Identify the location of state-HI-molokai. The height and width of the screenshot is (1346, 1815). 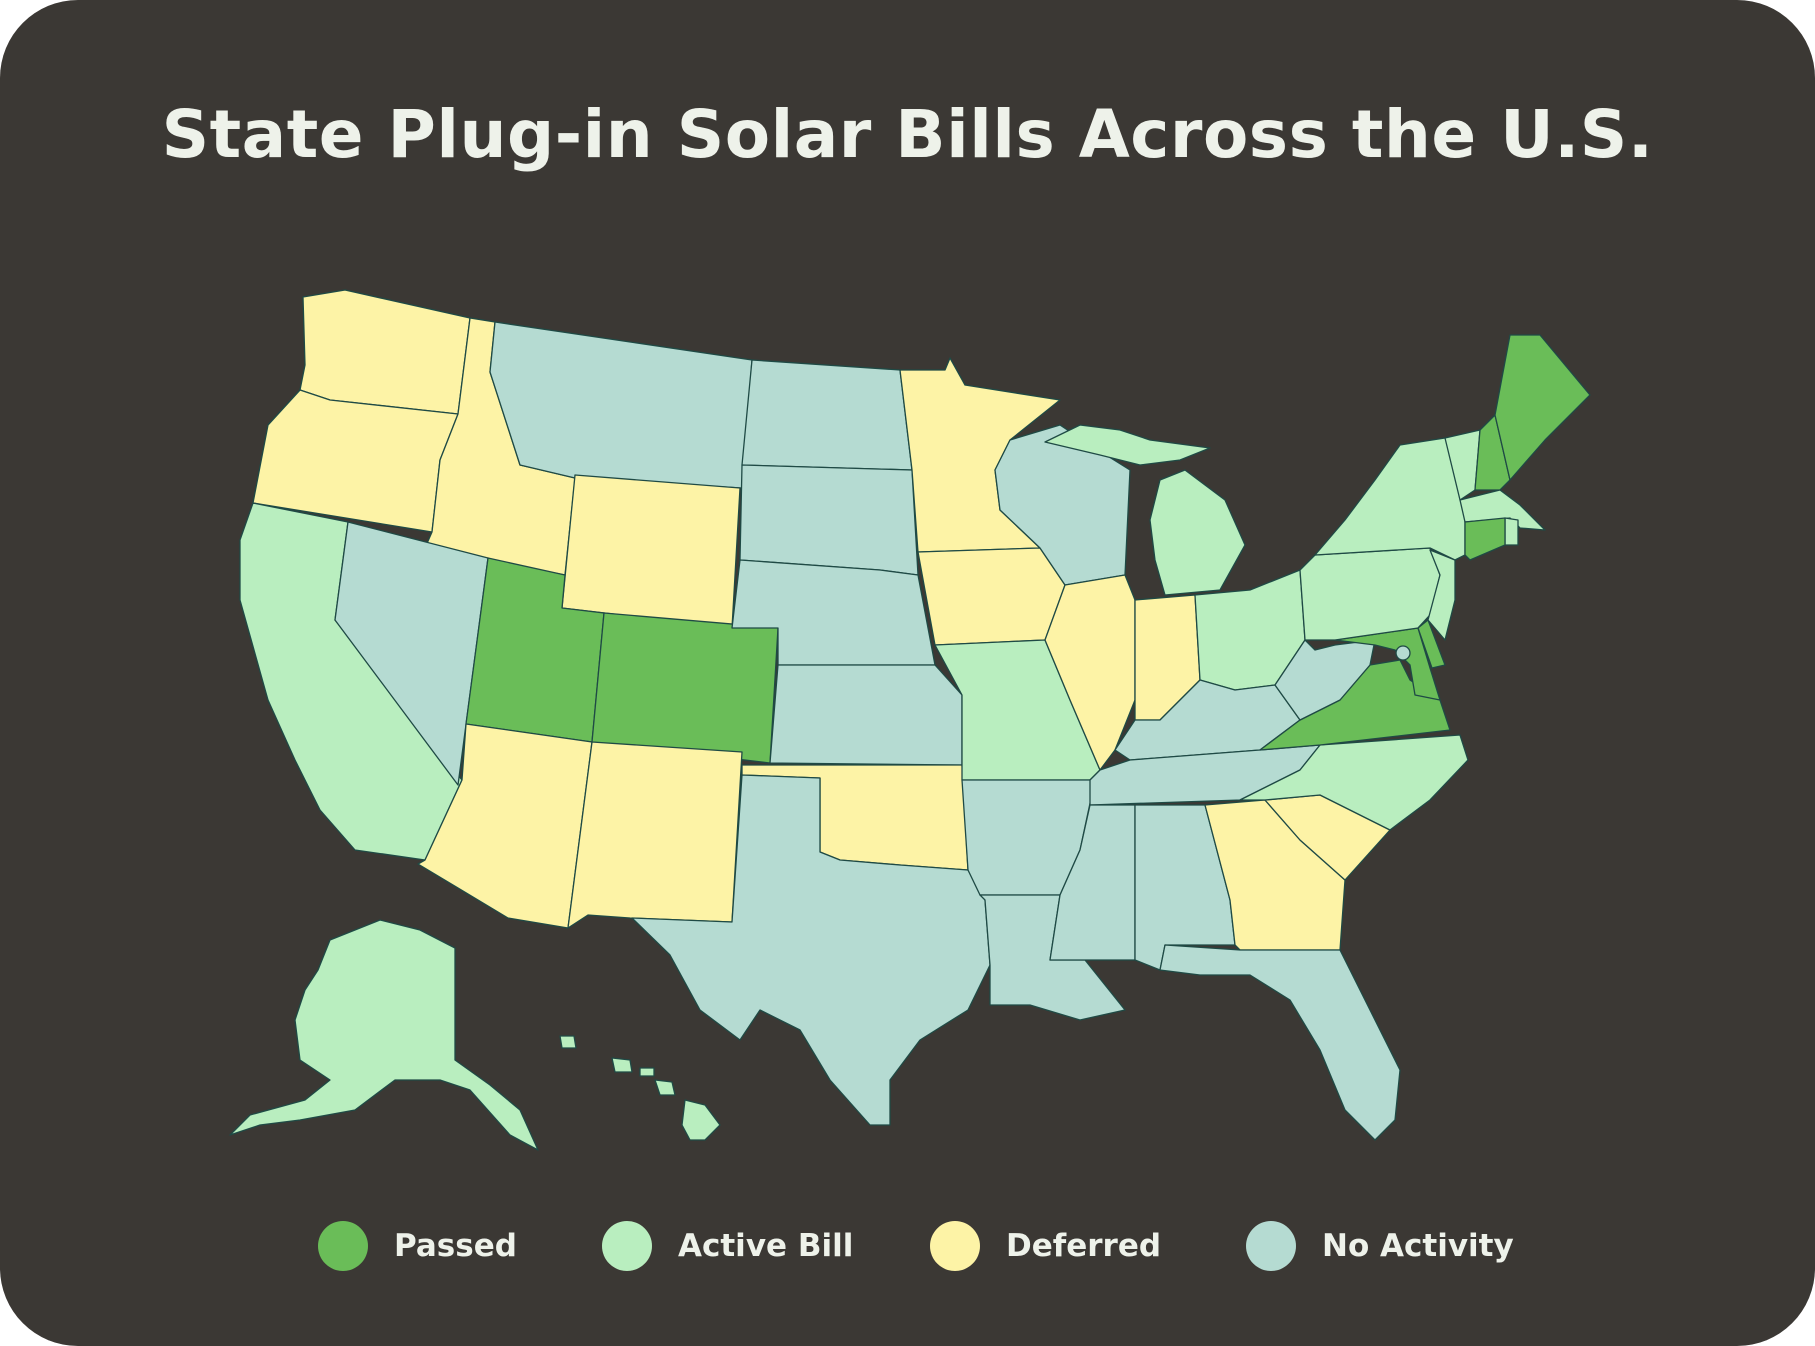
(647, 1072).